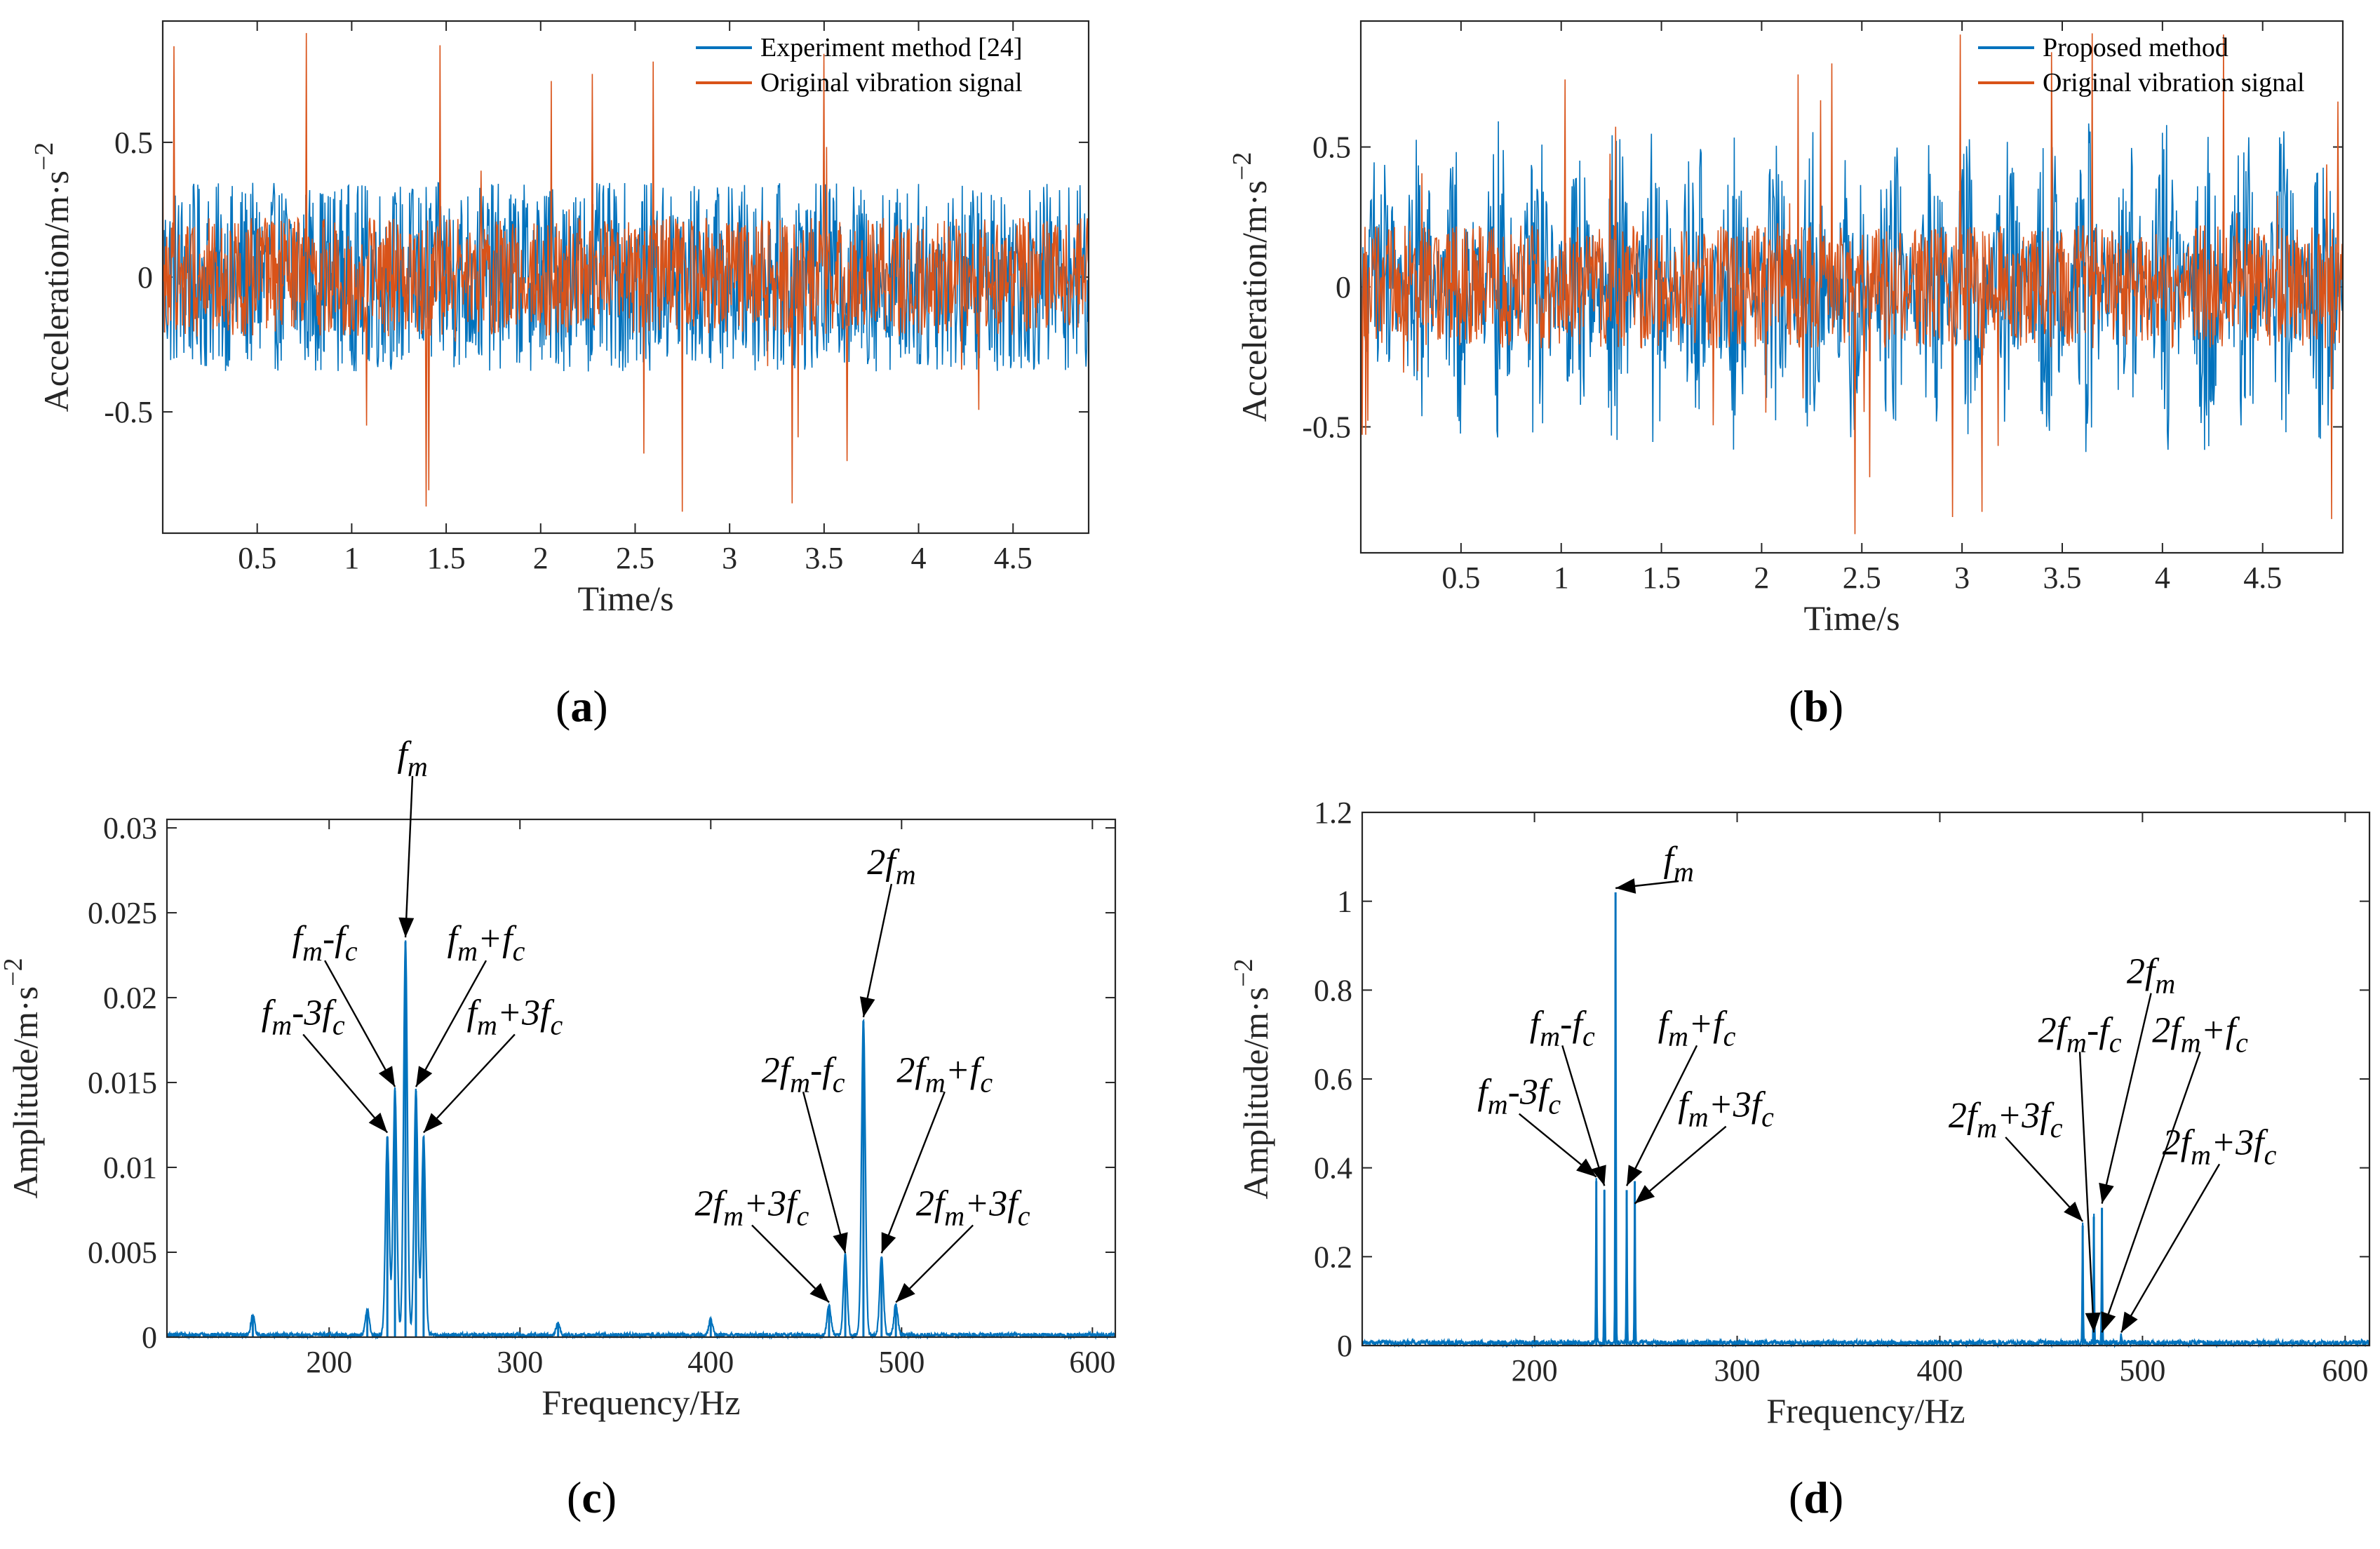  I want to click on panel-label-b: (b), so click(1817, 706).